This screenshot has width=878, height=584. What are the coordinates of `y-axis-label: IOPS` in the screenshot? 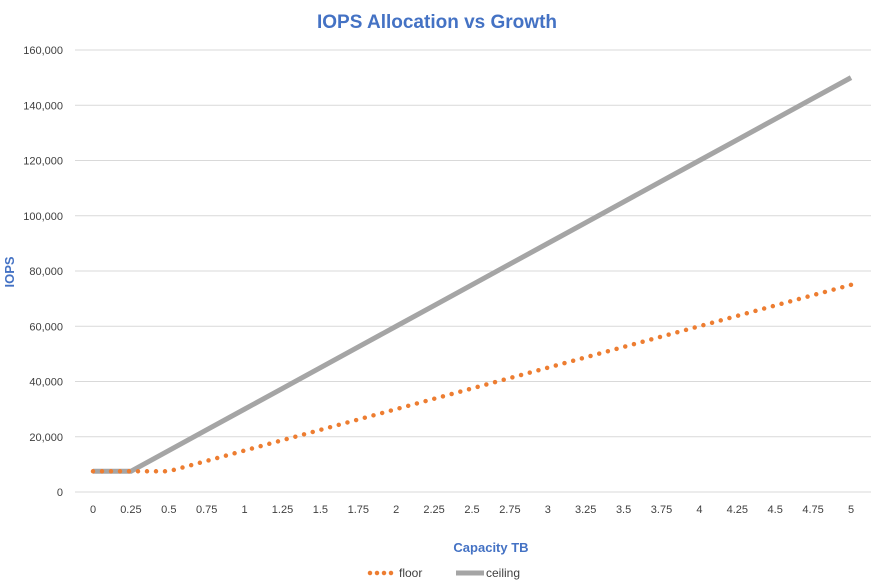 It's located at (9, 271).